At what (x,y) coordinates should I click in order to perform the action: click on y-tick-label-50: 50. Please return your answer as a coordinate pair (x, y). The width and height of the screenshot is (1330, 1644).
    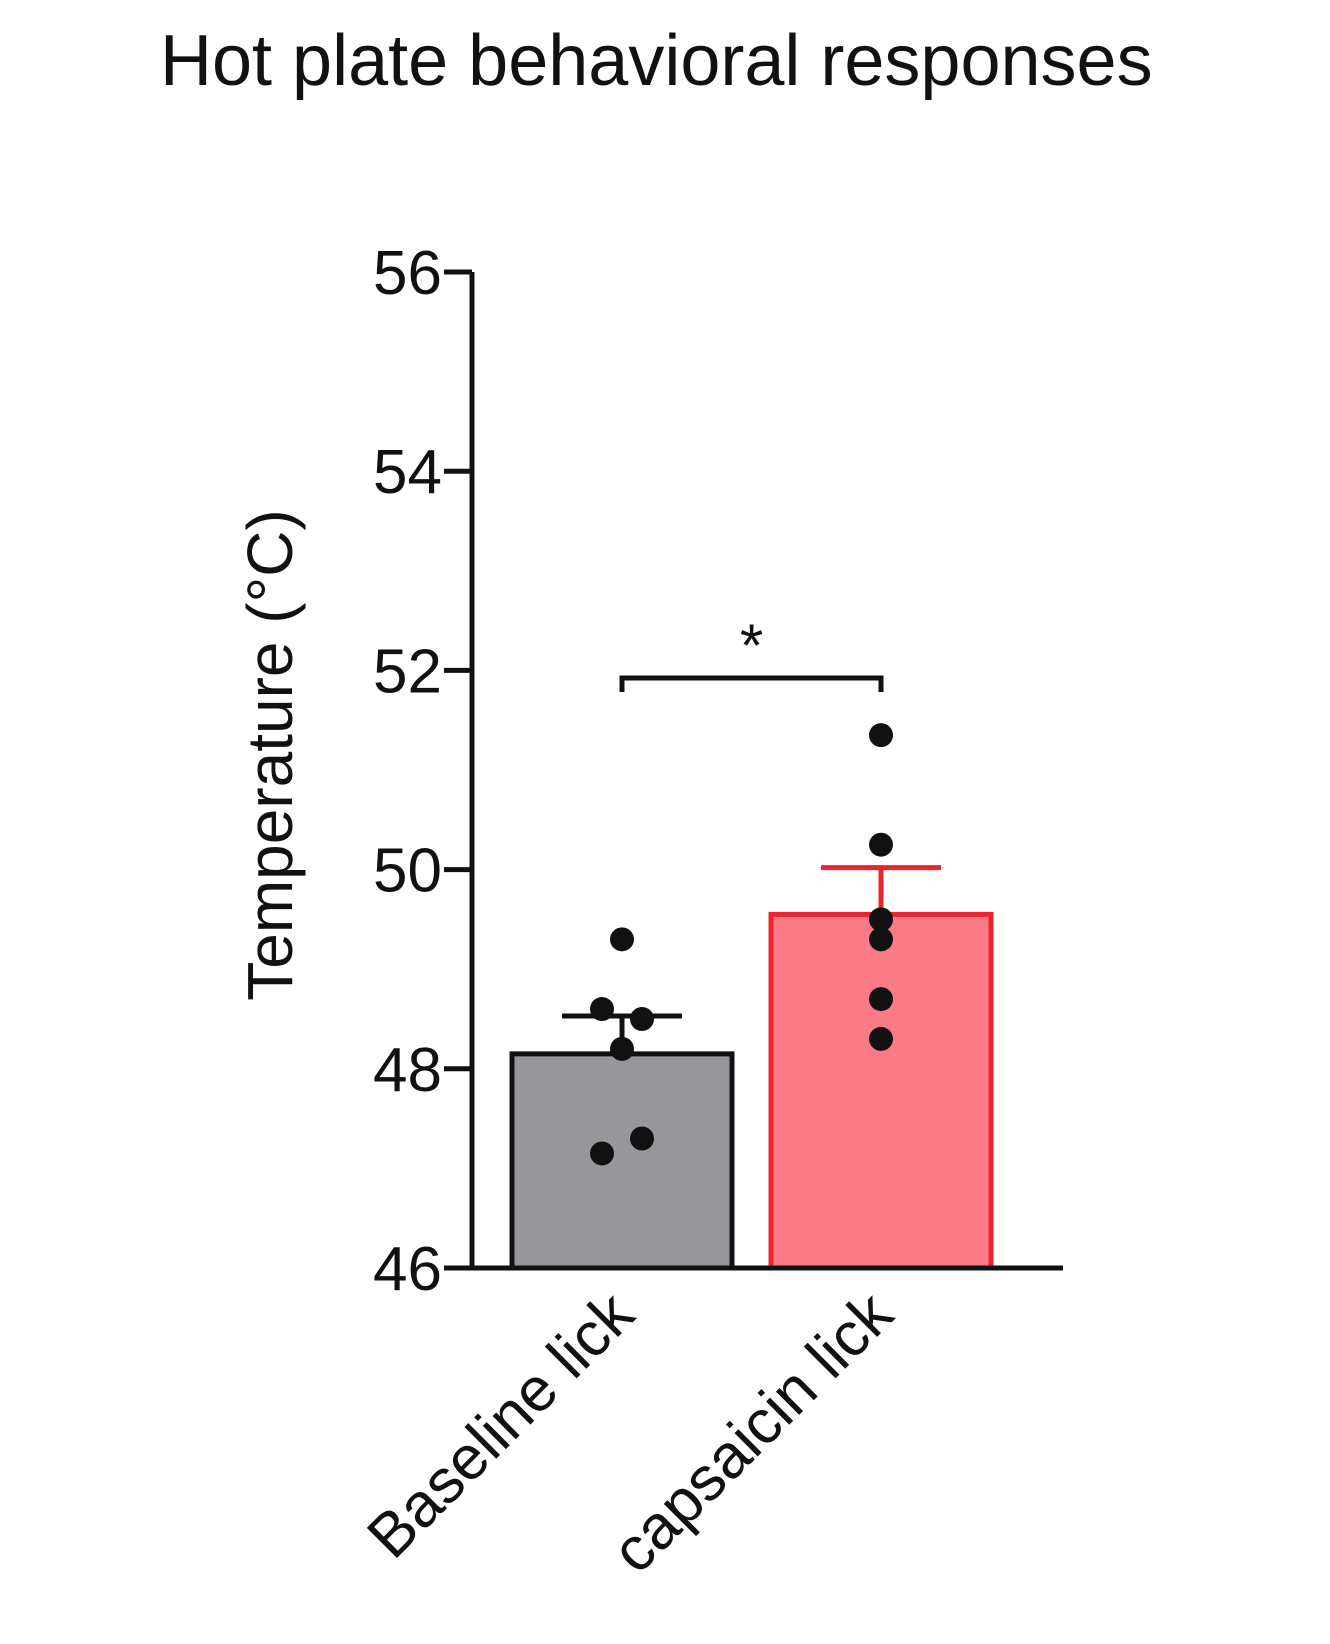
    Looking at the image, I should click on (407, 871).